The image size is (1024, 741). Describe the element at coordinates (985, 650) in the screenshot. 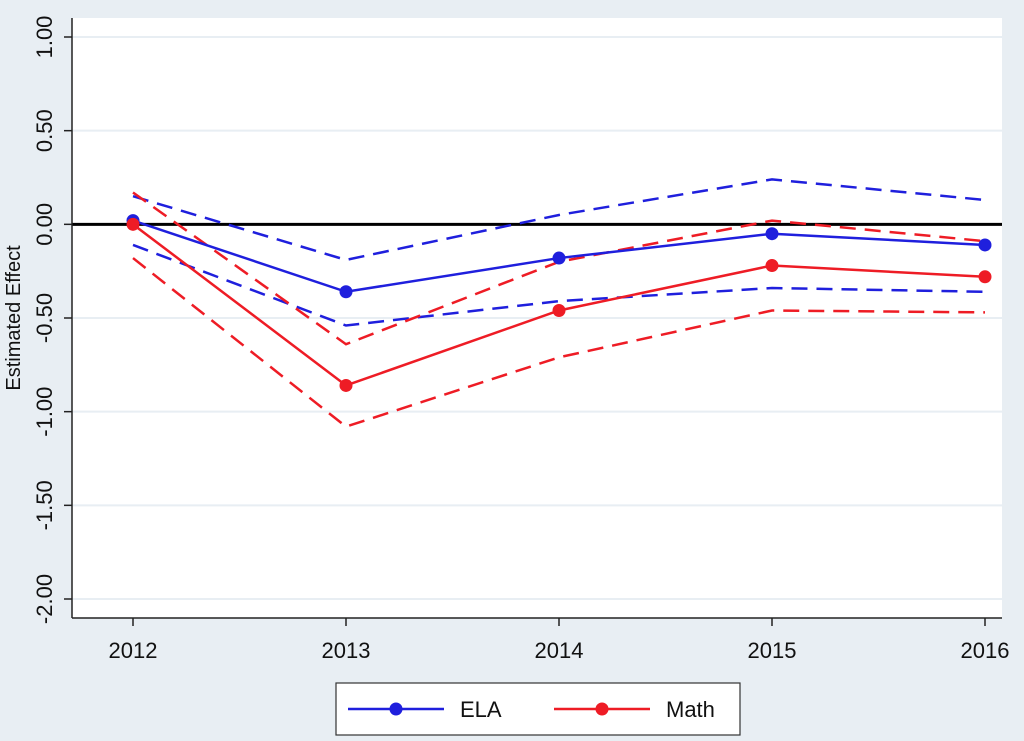

I see `x-tick-label: 2016` at that location.